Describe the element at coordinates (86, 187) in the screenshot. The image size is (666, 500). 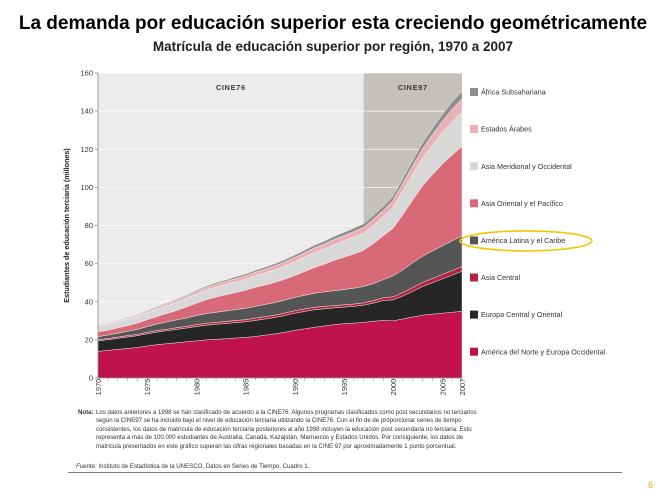
I see `y-tick-label: 100` at that location.